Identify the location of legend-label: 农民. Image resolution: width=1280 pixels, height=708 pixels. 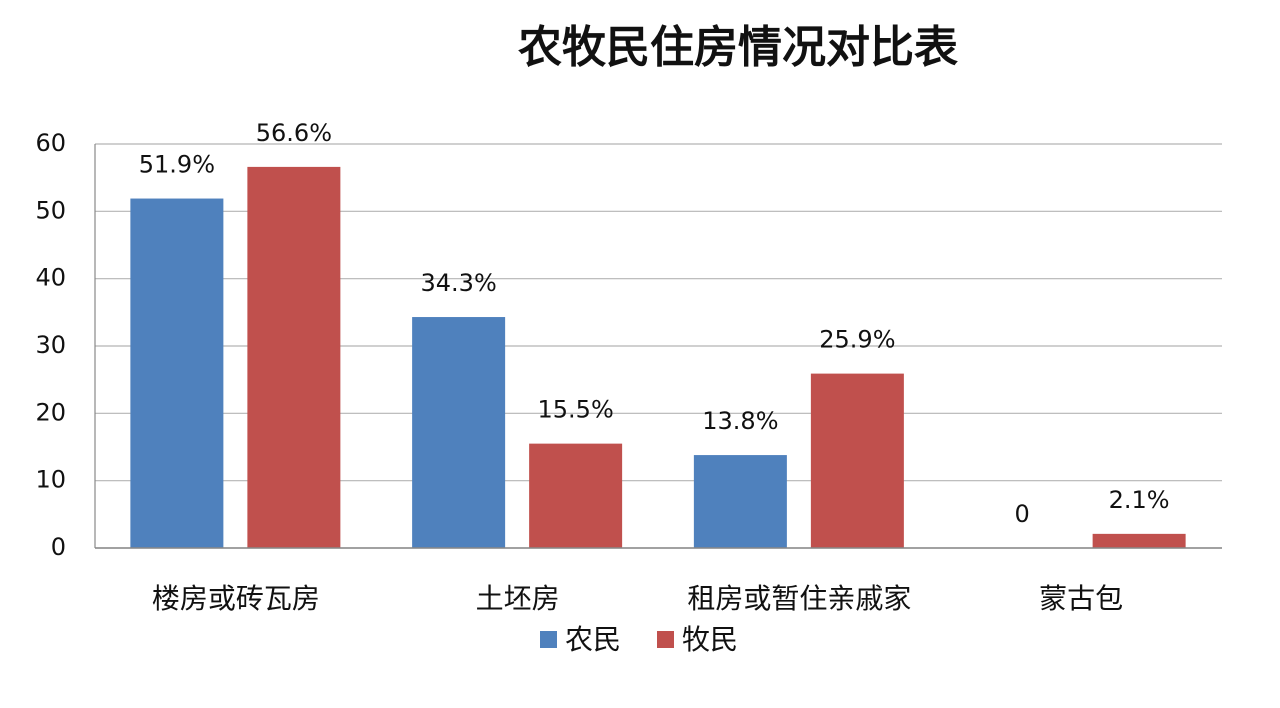
(593, 639).